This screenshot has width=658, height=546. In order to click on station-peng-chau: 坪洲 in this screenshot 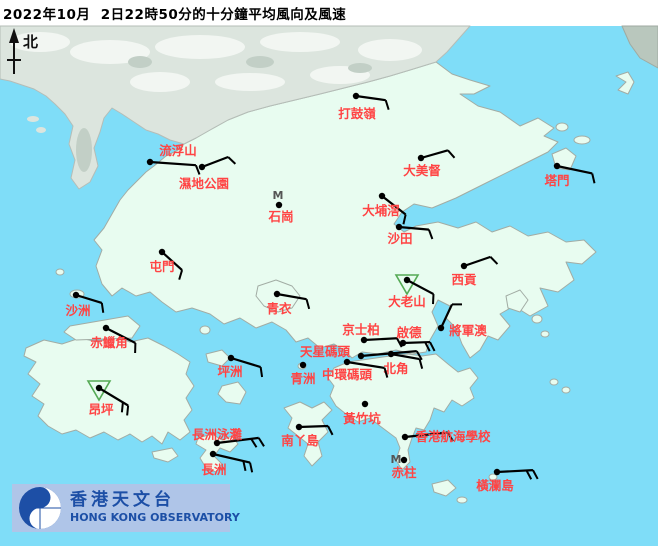, I will do `click(240, 366)`.